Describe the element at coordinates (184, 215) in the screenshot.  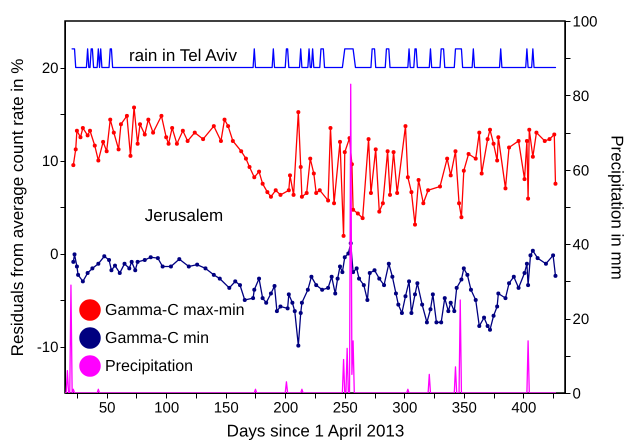
I see `annotation: Jerusalem` at that location.